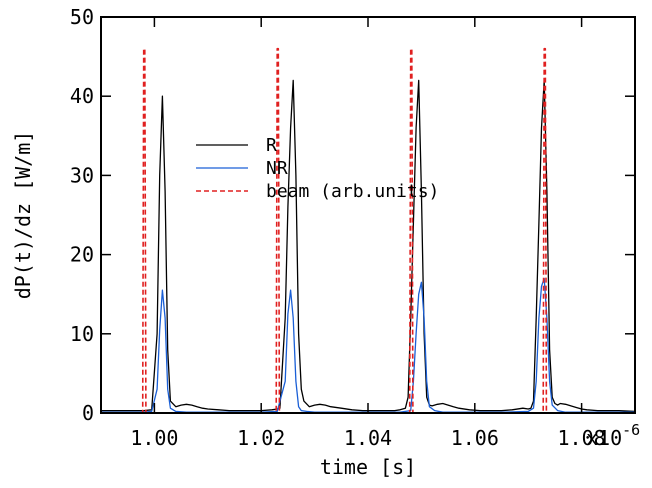 The image size is (652, 488). Describe the element at coordinates (82, 17) in the screenshot. I see `y-tick-label: 50` at that location.